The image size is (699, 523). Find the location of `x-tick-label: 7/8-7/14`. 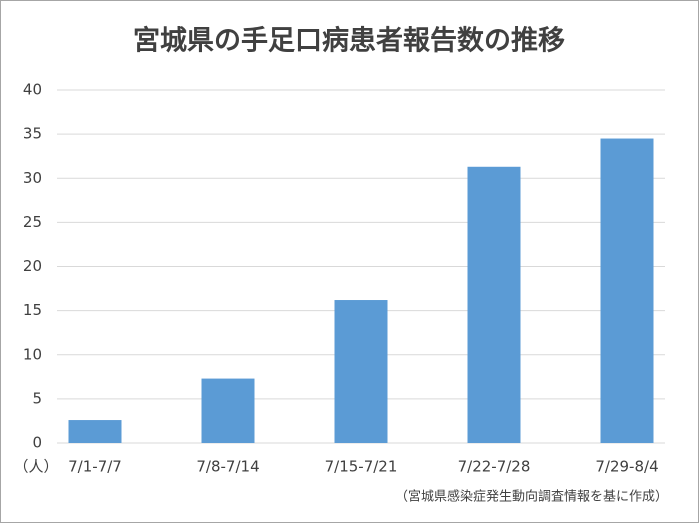

x-tick-label: 7/8-7/14 is located at coordinates (227, 467).